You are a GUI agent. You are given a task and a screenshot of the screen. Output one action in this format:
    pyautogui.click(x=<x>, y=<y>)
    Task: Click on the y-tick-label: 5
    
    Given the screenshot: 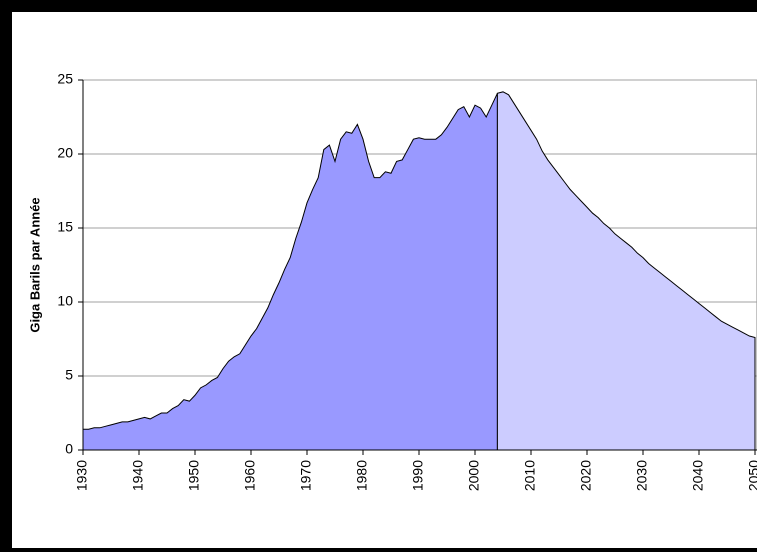 What is the action you would take?
    pyautogui.click(x=69, y=375)
    